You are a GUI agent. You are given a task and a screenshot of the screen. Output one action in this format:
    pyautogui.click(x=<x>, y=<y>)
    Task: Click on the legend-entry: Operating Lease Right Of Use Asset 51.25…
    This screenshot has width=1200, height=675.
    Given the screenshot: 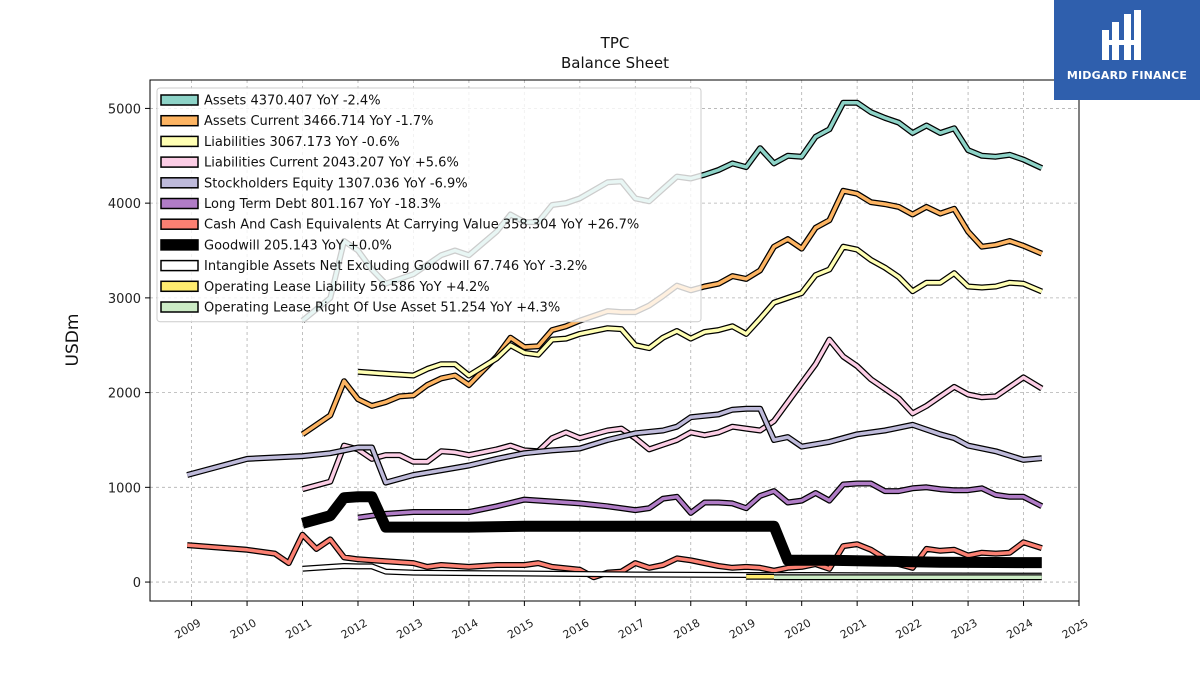 What is the action you would take?
    pyautogui.click(x=382, y=308)
    